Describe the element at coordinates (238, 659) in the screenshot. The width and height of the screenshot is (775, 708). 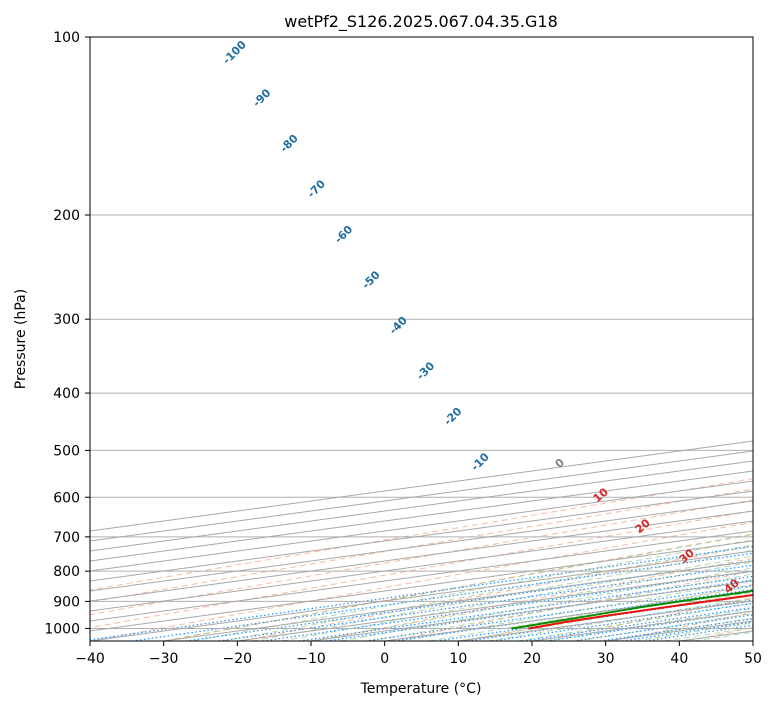
I see `x-tick-label: −20` at that location.